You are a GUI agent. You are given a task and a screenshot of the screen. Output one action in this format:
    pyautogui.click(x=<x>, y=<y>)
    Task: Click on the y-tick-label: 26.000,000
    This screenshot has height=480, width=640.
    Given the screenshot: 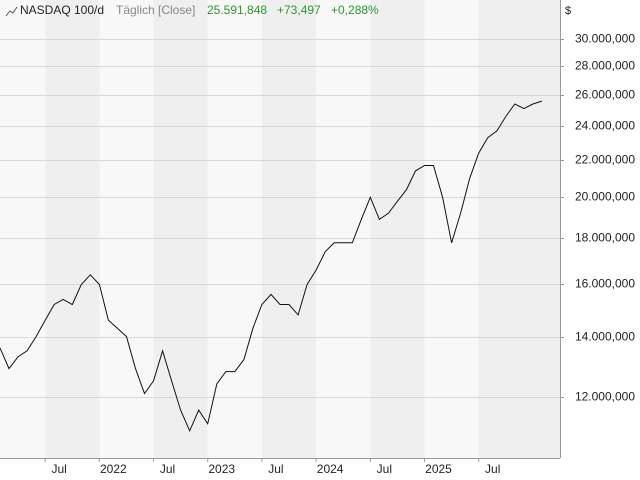 What is the action you would take?
    pyautogui.click(x=605, y=95)
    